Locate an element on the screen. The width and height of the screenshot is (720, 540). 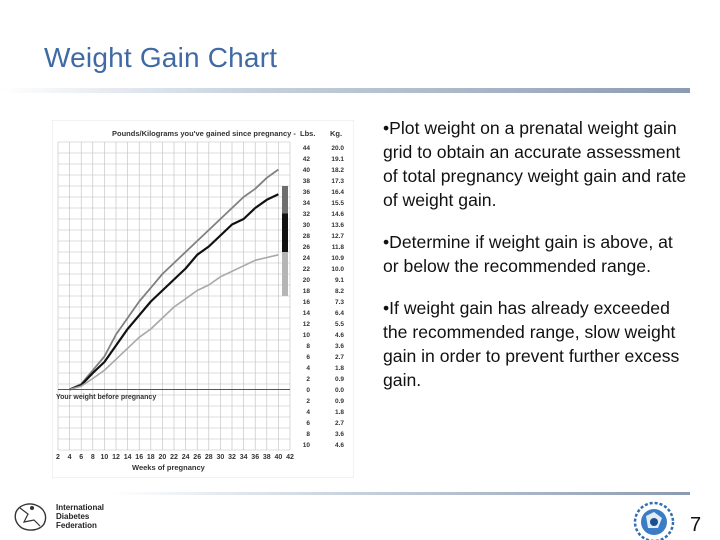
kg-tick-label: 0.0 is located at coordinates (339, 390).